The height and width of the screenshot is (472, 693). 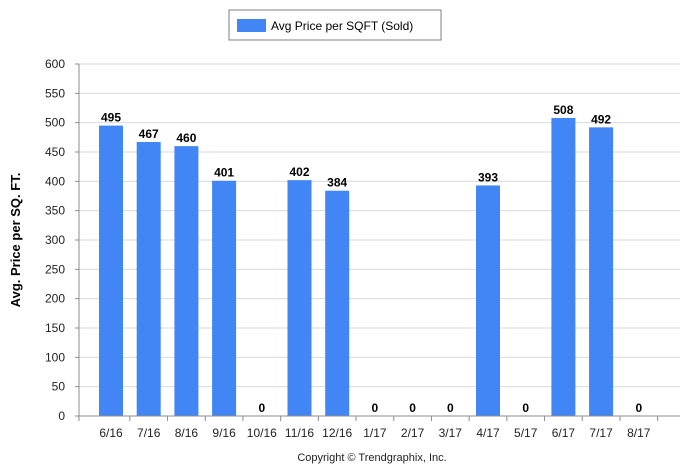 What do you see at coordinates (488, 177) in the screenshot?
I see `data-label: 393` at bounding box center [488, 177].